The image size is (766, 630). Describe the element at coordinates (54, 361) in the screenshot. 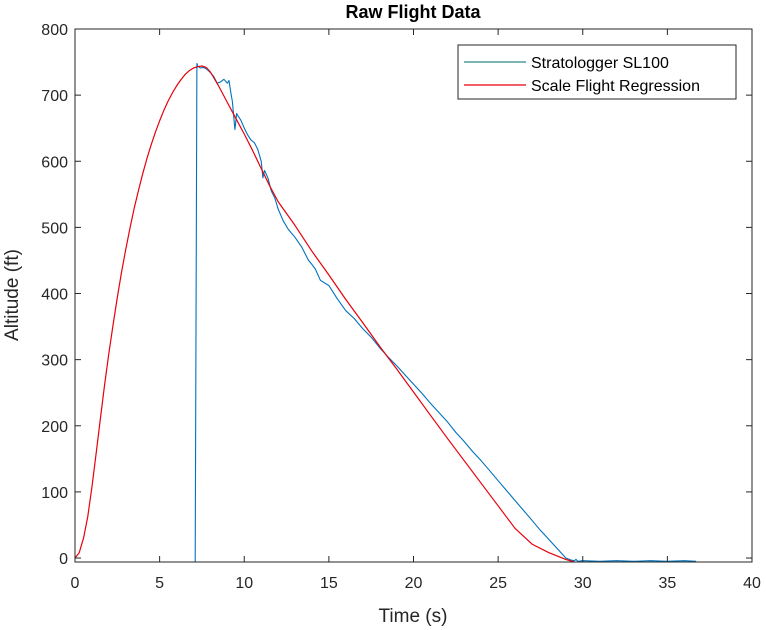

I see `y-tick-label: 300` at that location.